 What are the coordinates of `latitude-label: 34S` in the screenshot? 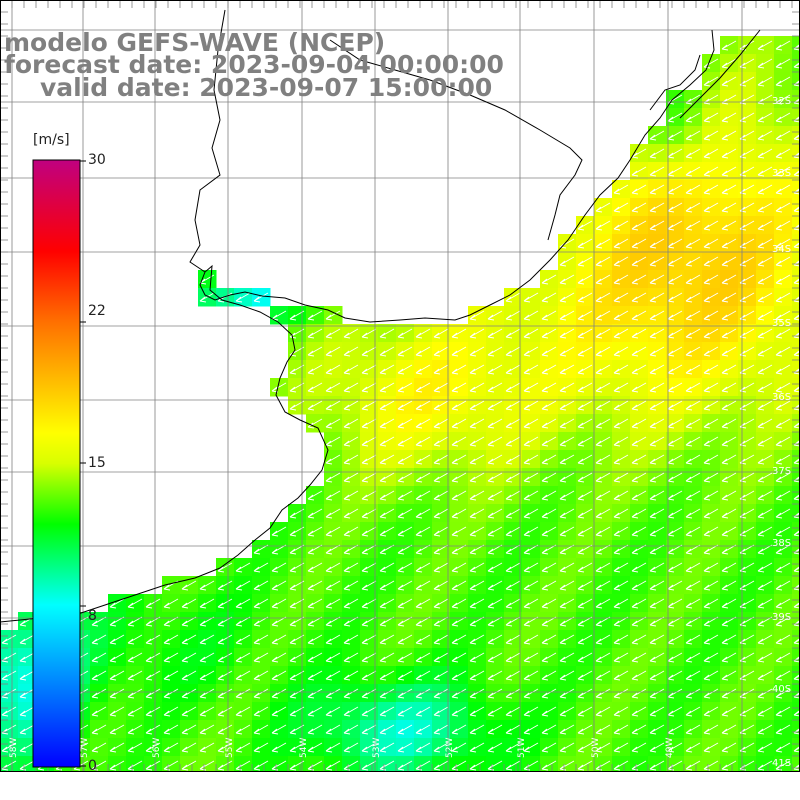 It's located at (781, 249).